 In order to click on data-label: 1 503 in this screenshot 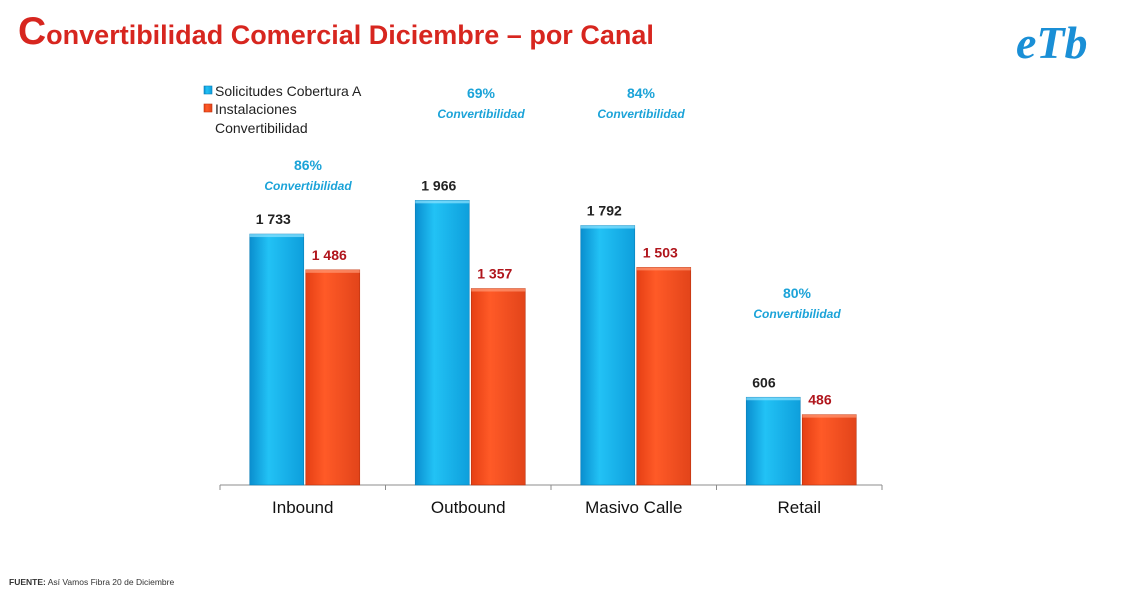, I will do `click(660, 252)`.